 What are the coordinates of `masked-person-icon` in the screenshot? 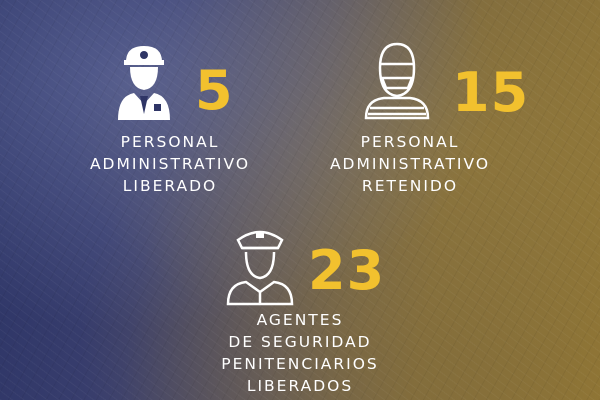 It's located at (397, 81).